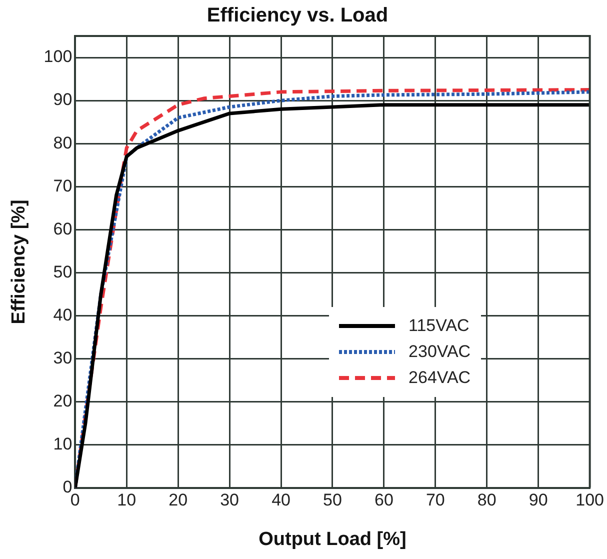 This screenshot has width=607, height=559. I want to click on y-axis-title: Efficiency [%], so click(19, 262).